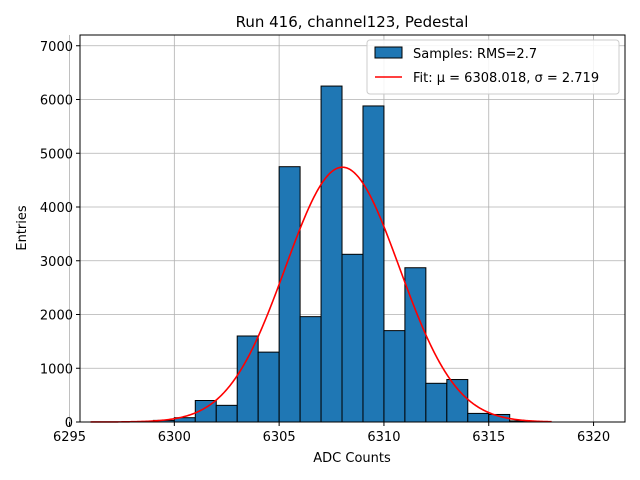 The image size is (640, 480). Describe the element at coordinates (593, 437) in the screenshot. I see `x-tick-label: 6320` at that location.